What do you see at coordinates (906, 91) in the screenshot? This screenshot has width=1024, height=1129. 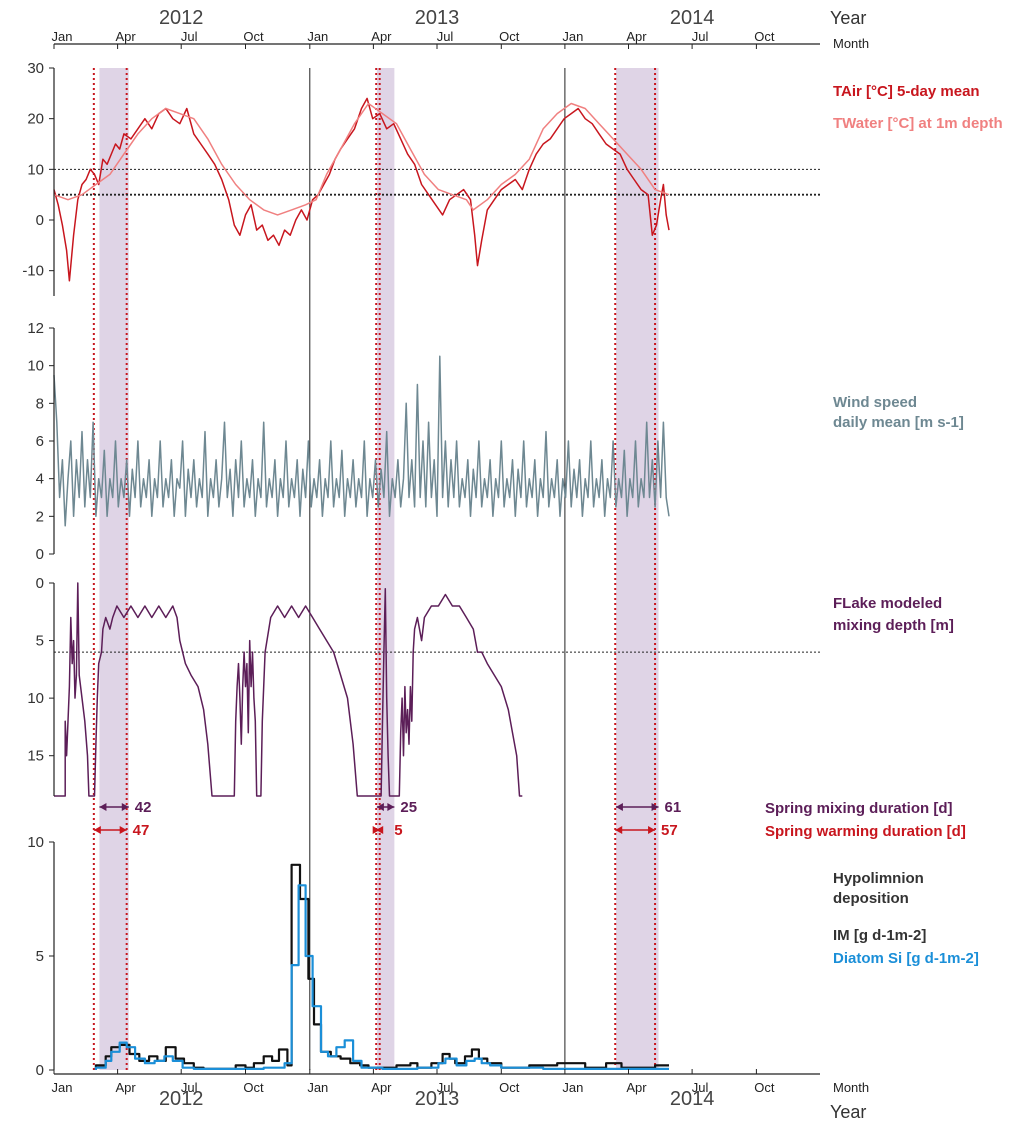 I see `temperature-label-1: TAir [°C] 5-day mean` at bounding box center [906, 91].